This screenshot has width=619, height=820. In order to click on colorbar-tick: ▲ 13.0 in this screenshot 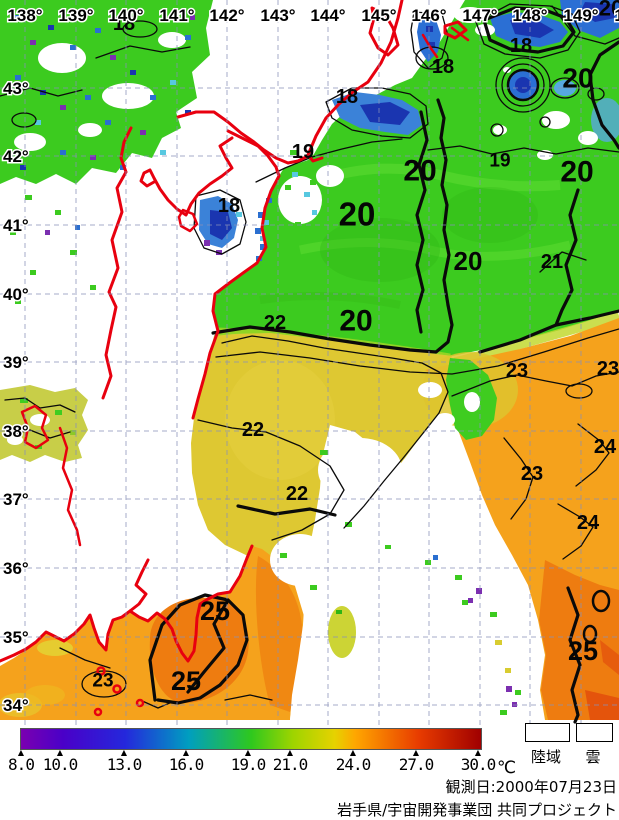, I will do `click(124, 761)`.